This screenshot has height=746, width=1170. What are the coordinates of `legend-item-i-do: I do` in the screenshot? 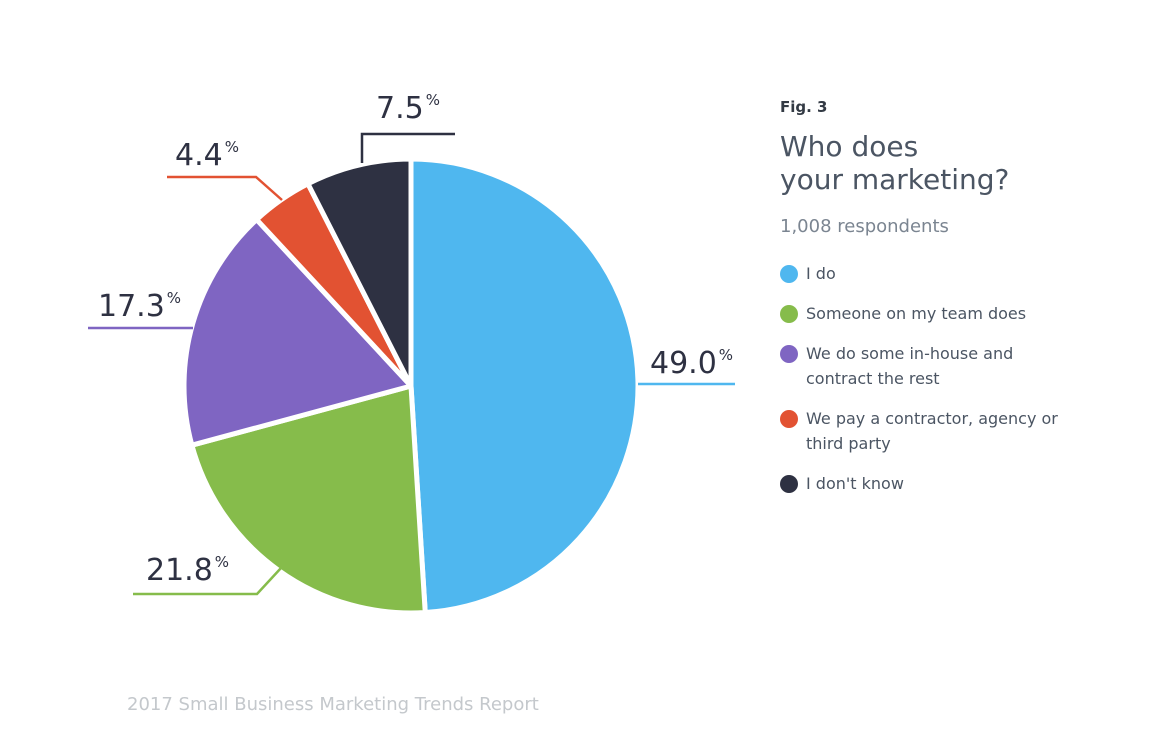 It's located at (970, 273).